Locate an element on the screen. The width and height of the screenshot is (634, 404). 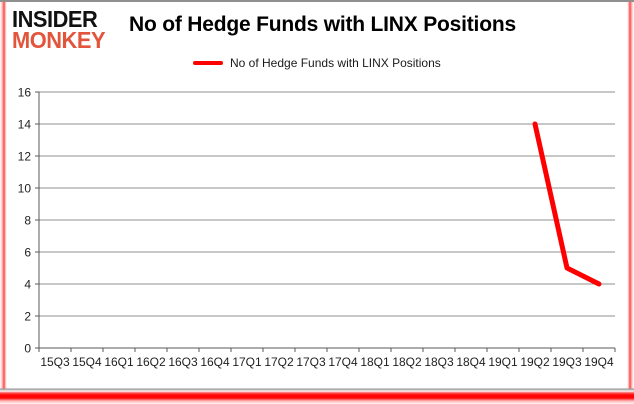
y-axis-label: 6 is located at coordinates (27, 253).